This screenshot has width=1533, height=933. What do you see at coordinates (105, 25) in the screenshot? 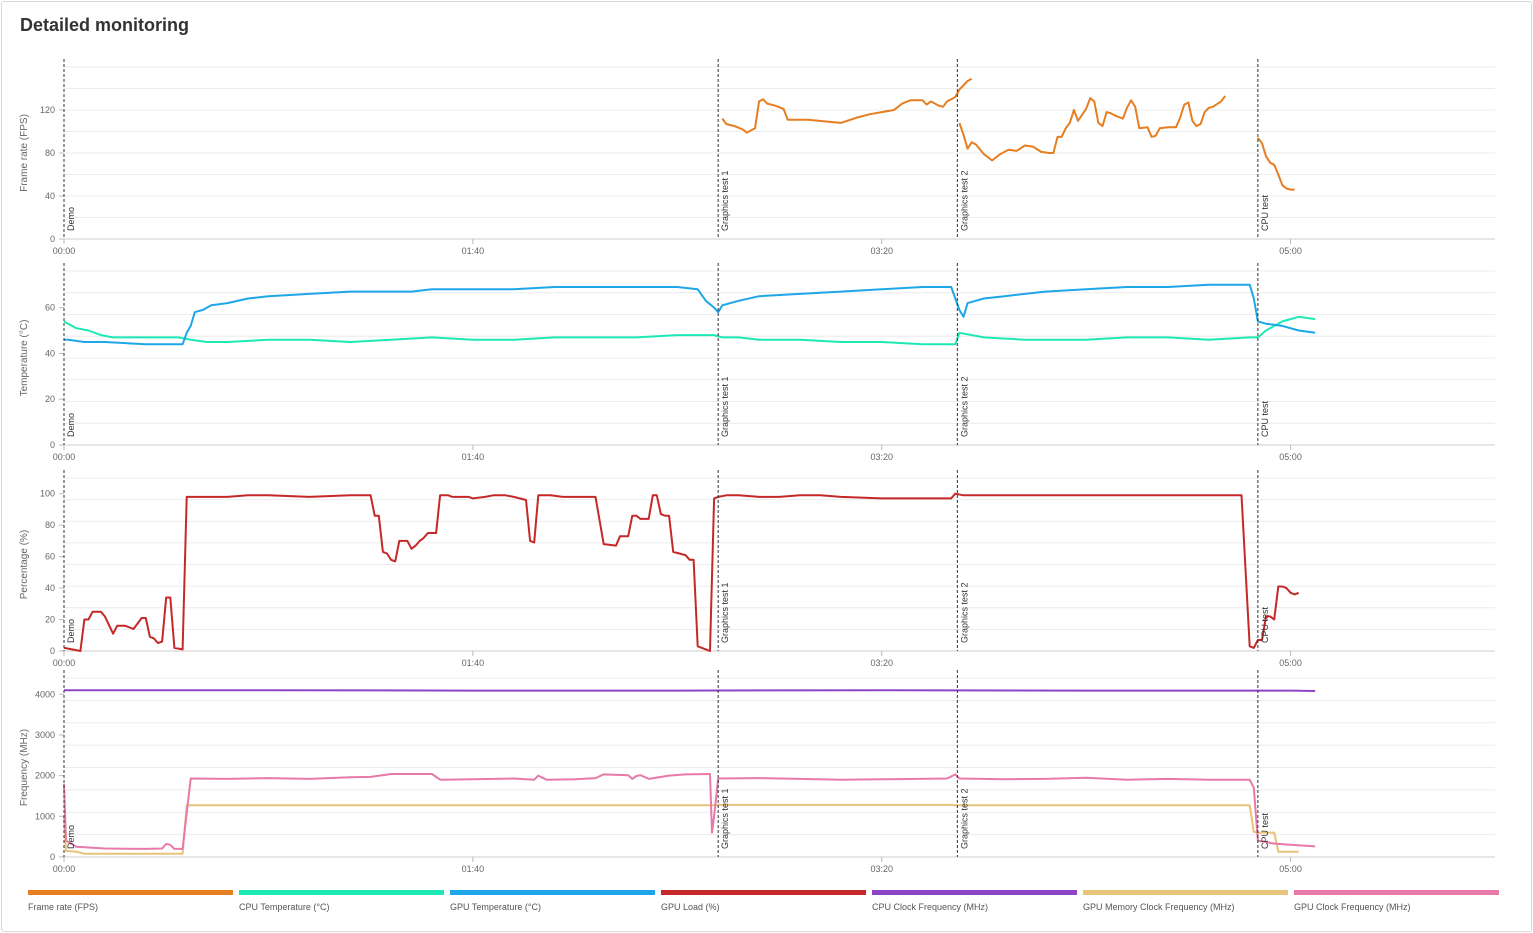
I see `page-title: Detailed monitoring` at bounding box center [105, 25].